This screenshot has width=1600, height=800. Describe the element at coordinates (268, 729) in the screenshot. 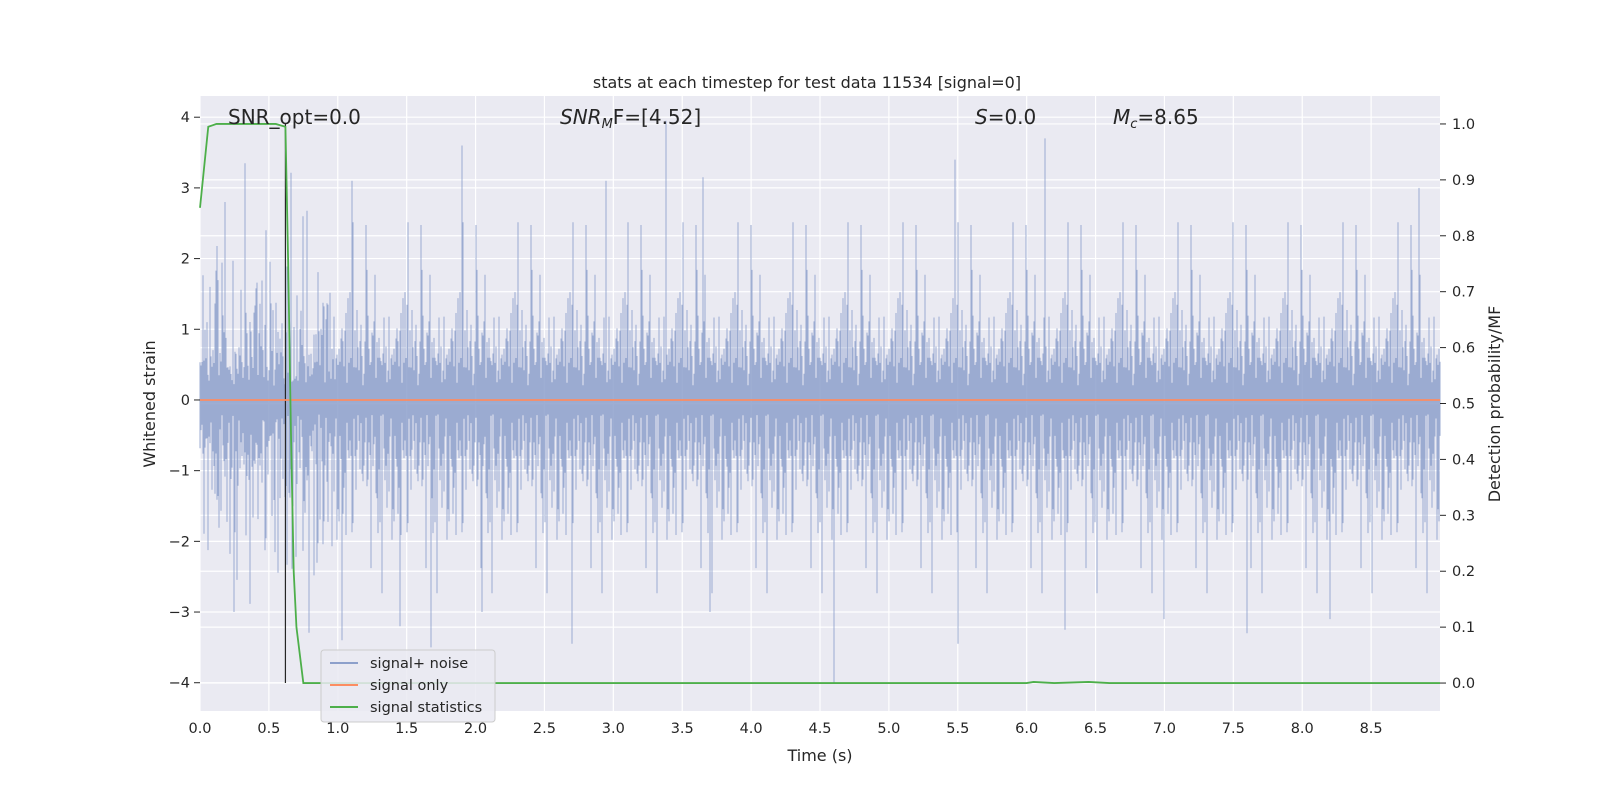

I see `x-tick-label: 0.5` at that location.